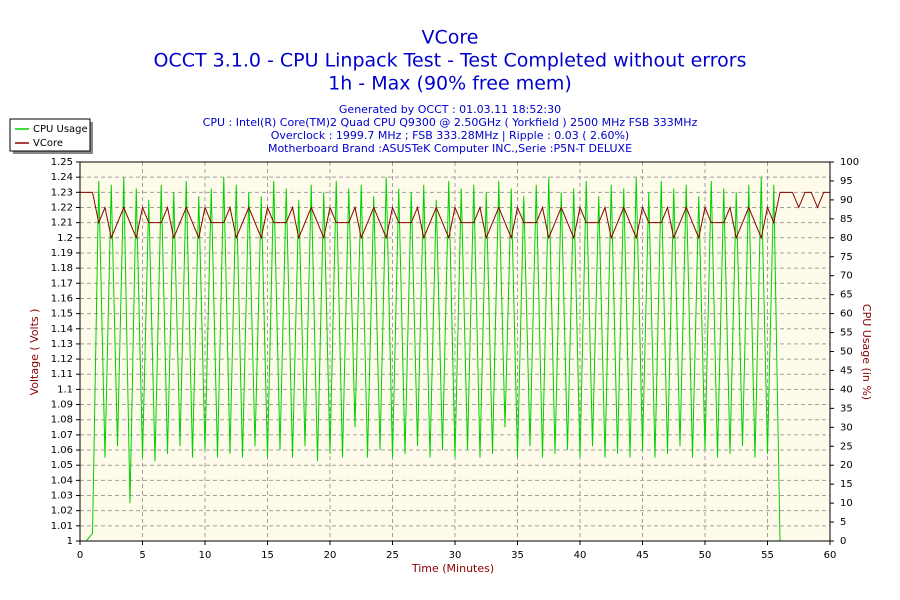 The height and width of the screenshot is (600, 900). What do you see at coordinates (450, 84) in the screenshot?
I see `chart-subtitle: 1h - Max (90% free mem)` at bounding box center [450, 84].